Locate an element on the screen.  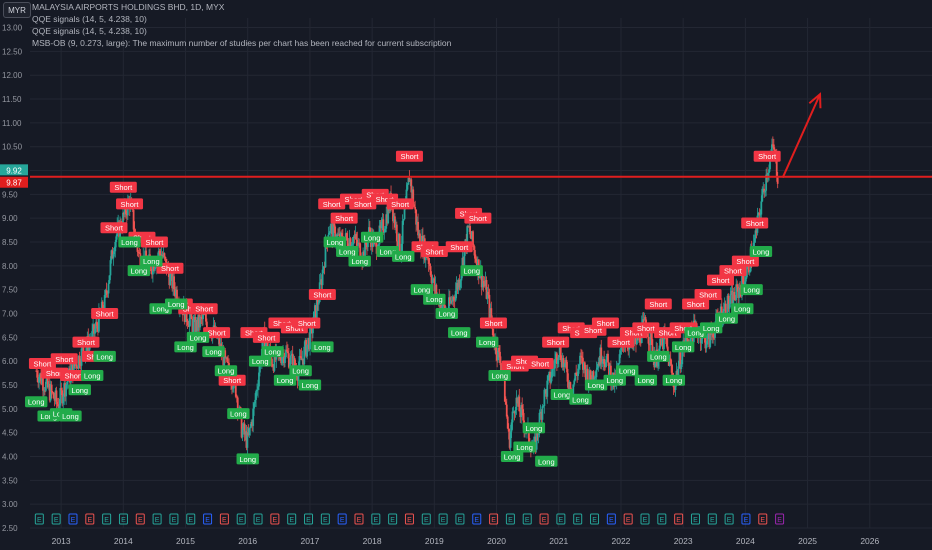
chart-title: MALAYSIA AIRPORTS HOLDINGS BHD, 1D, MYX is located at coordinates (128, 7).